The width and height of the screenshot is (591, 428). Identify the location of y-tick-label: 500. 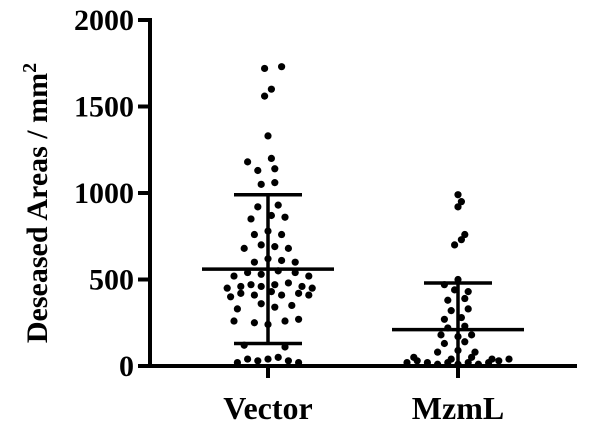
(111, 280).